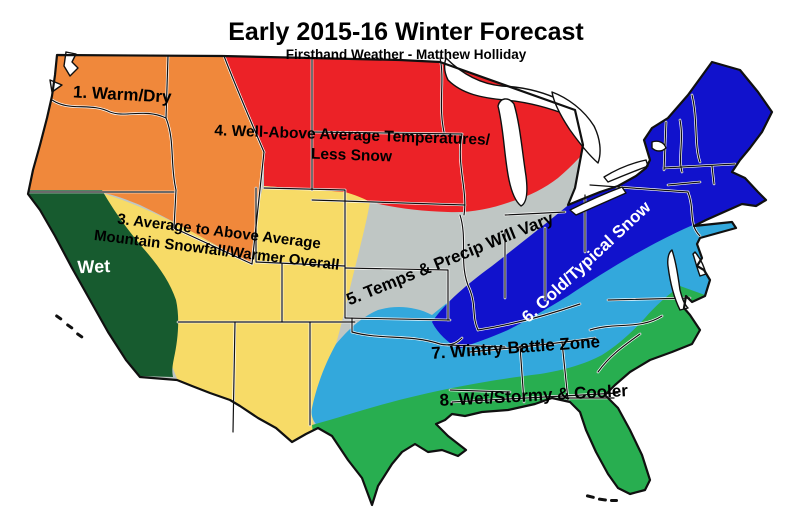 The height and width of the screenshot is (524, 812). Describe the element at coordinates (146, 159) in the screenshot. I see `zone-1-region` at that location.